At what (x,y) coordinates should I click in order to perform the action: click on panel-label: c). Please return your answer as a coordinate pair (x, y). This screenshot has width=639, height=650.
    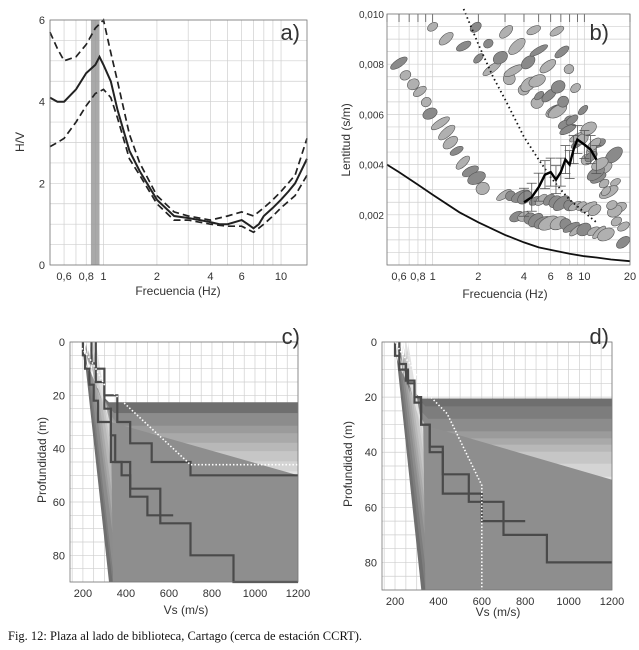
    Looking at the image, I should click on (291, 336).